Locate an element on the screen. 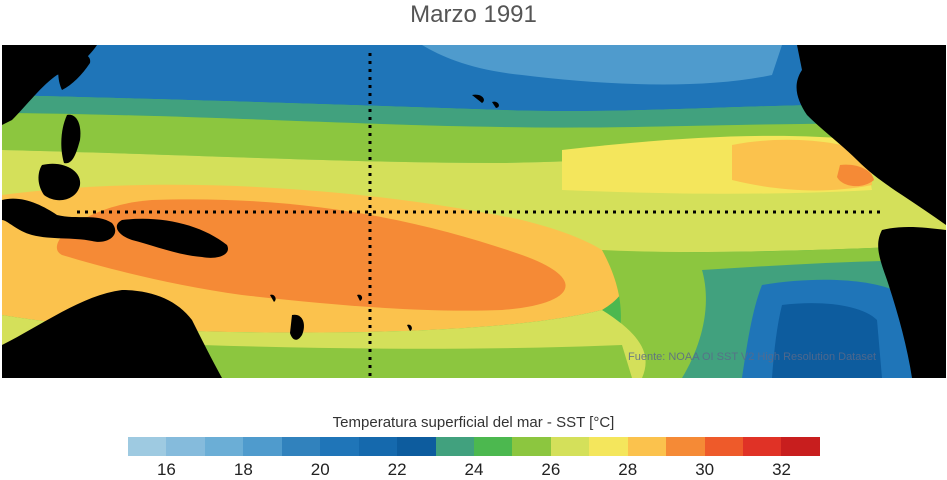  colorbar-tick-label: 20 is located at coordinates (320, 469).